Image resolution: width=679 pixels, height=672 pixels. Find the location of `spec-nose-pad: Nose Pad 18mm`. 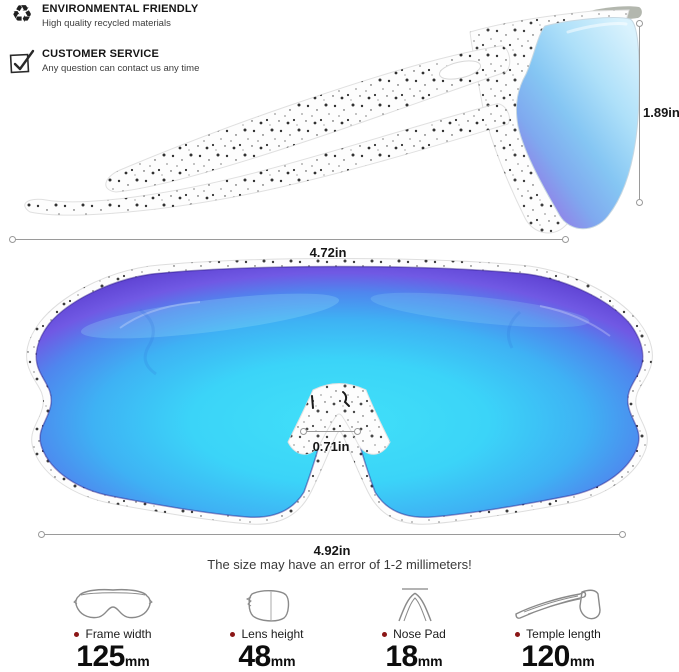

spec-nose-pad: Nose Pad 18mm is located at coordinates (414, 628).